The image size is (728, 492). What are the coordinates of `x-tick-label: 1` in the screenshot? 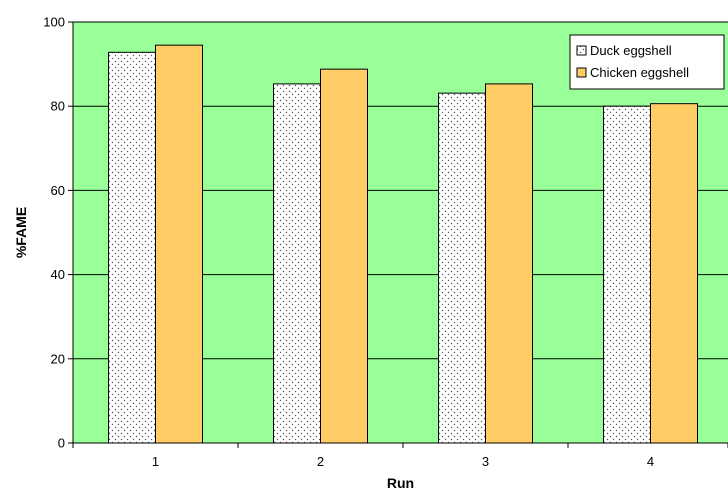 It's located at (155, 461).